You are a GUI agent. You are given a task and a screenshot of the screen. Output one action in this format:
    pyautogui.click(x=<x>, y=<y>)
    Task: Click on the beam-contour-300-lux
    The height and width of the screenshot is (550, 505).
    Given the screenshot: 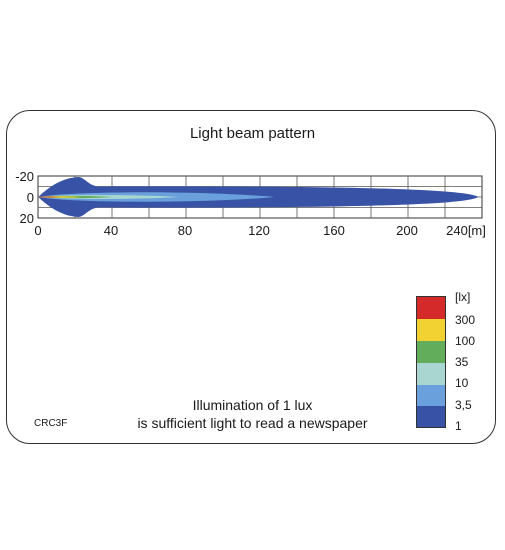 What is the action you would take?
    pyautogui.click(x=49, y=197)
    